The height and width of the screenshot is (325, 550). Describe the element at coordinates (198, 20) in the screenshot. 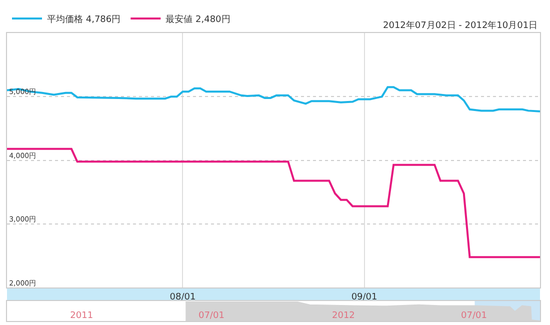

I see `legend-label: 最安値 2,480円` at that location.